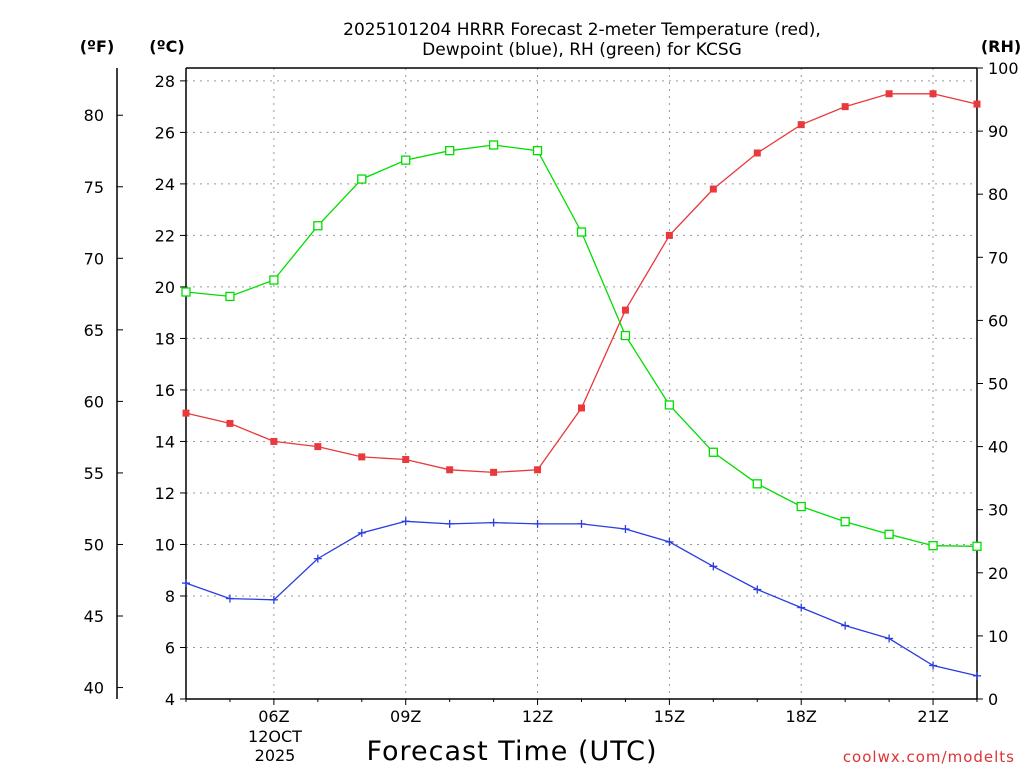 Image resolution: width=1024 pixels, height=768 pixels. Describe the element at coordinates (170, 699) in the screenshot. I see `celsius-tick-label: 4` at that location.